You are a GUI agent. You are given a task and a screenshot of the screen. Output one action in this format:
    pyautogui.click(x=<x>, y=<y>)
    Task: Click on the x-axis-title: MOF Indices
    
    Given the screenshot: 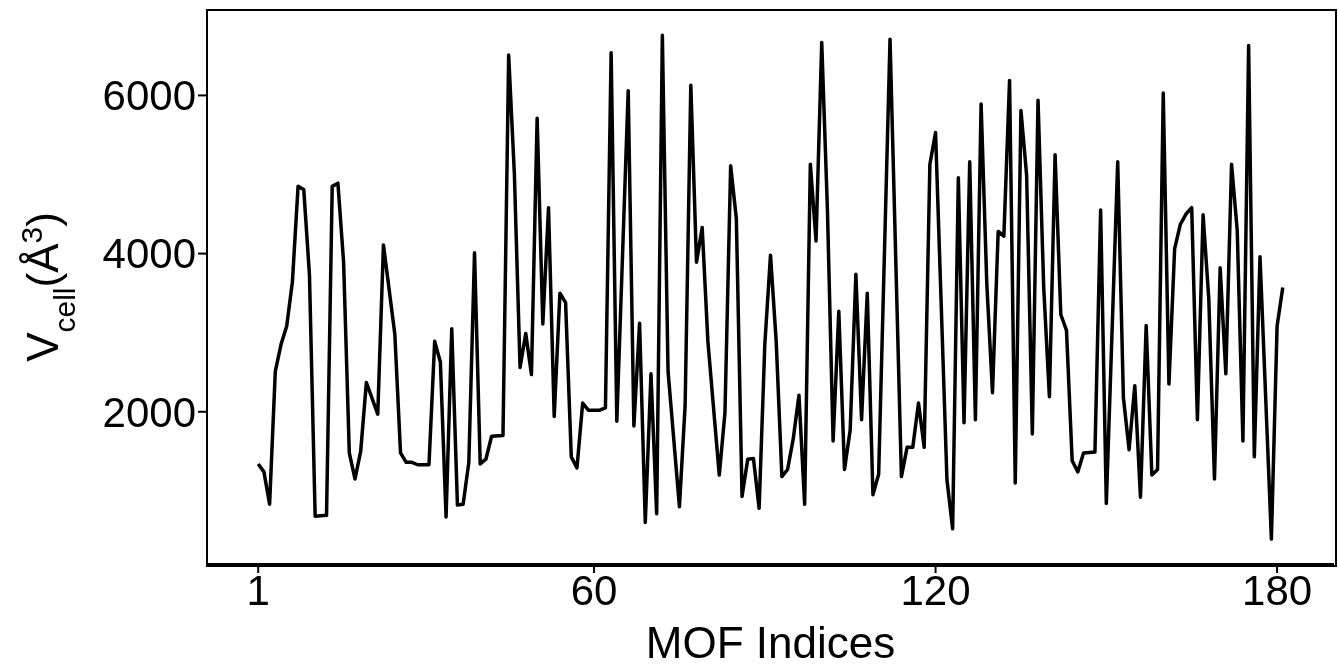 What is the action you would take?
    pyautogui.click(x=770, y=642)
    